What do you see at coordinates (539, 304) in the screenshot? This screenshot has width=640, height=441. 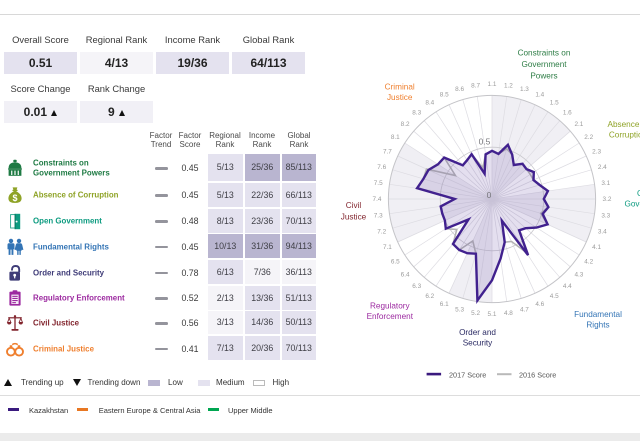 I see `svg-text: 4.6` at bounding box center [539, 304].